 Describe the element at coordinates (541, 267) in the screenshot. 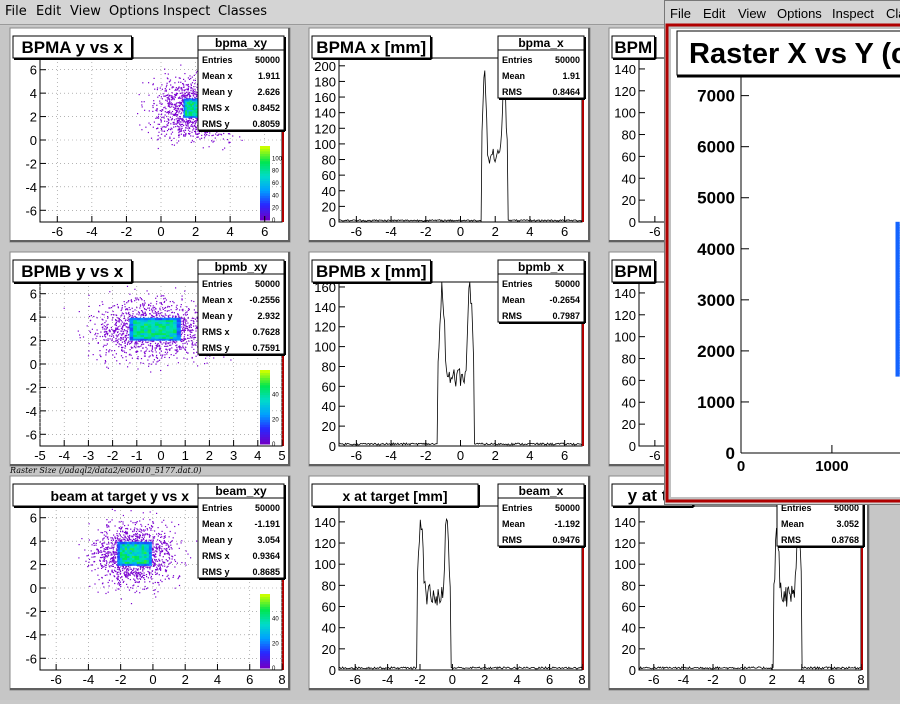

I see `stats-name: bpmb_x` at that location.